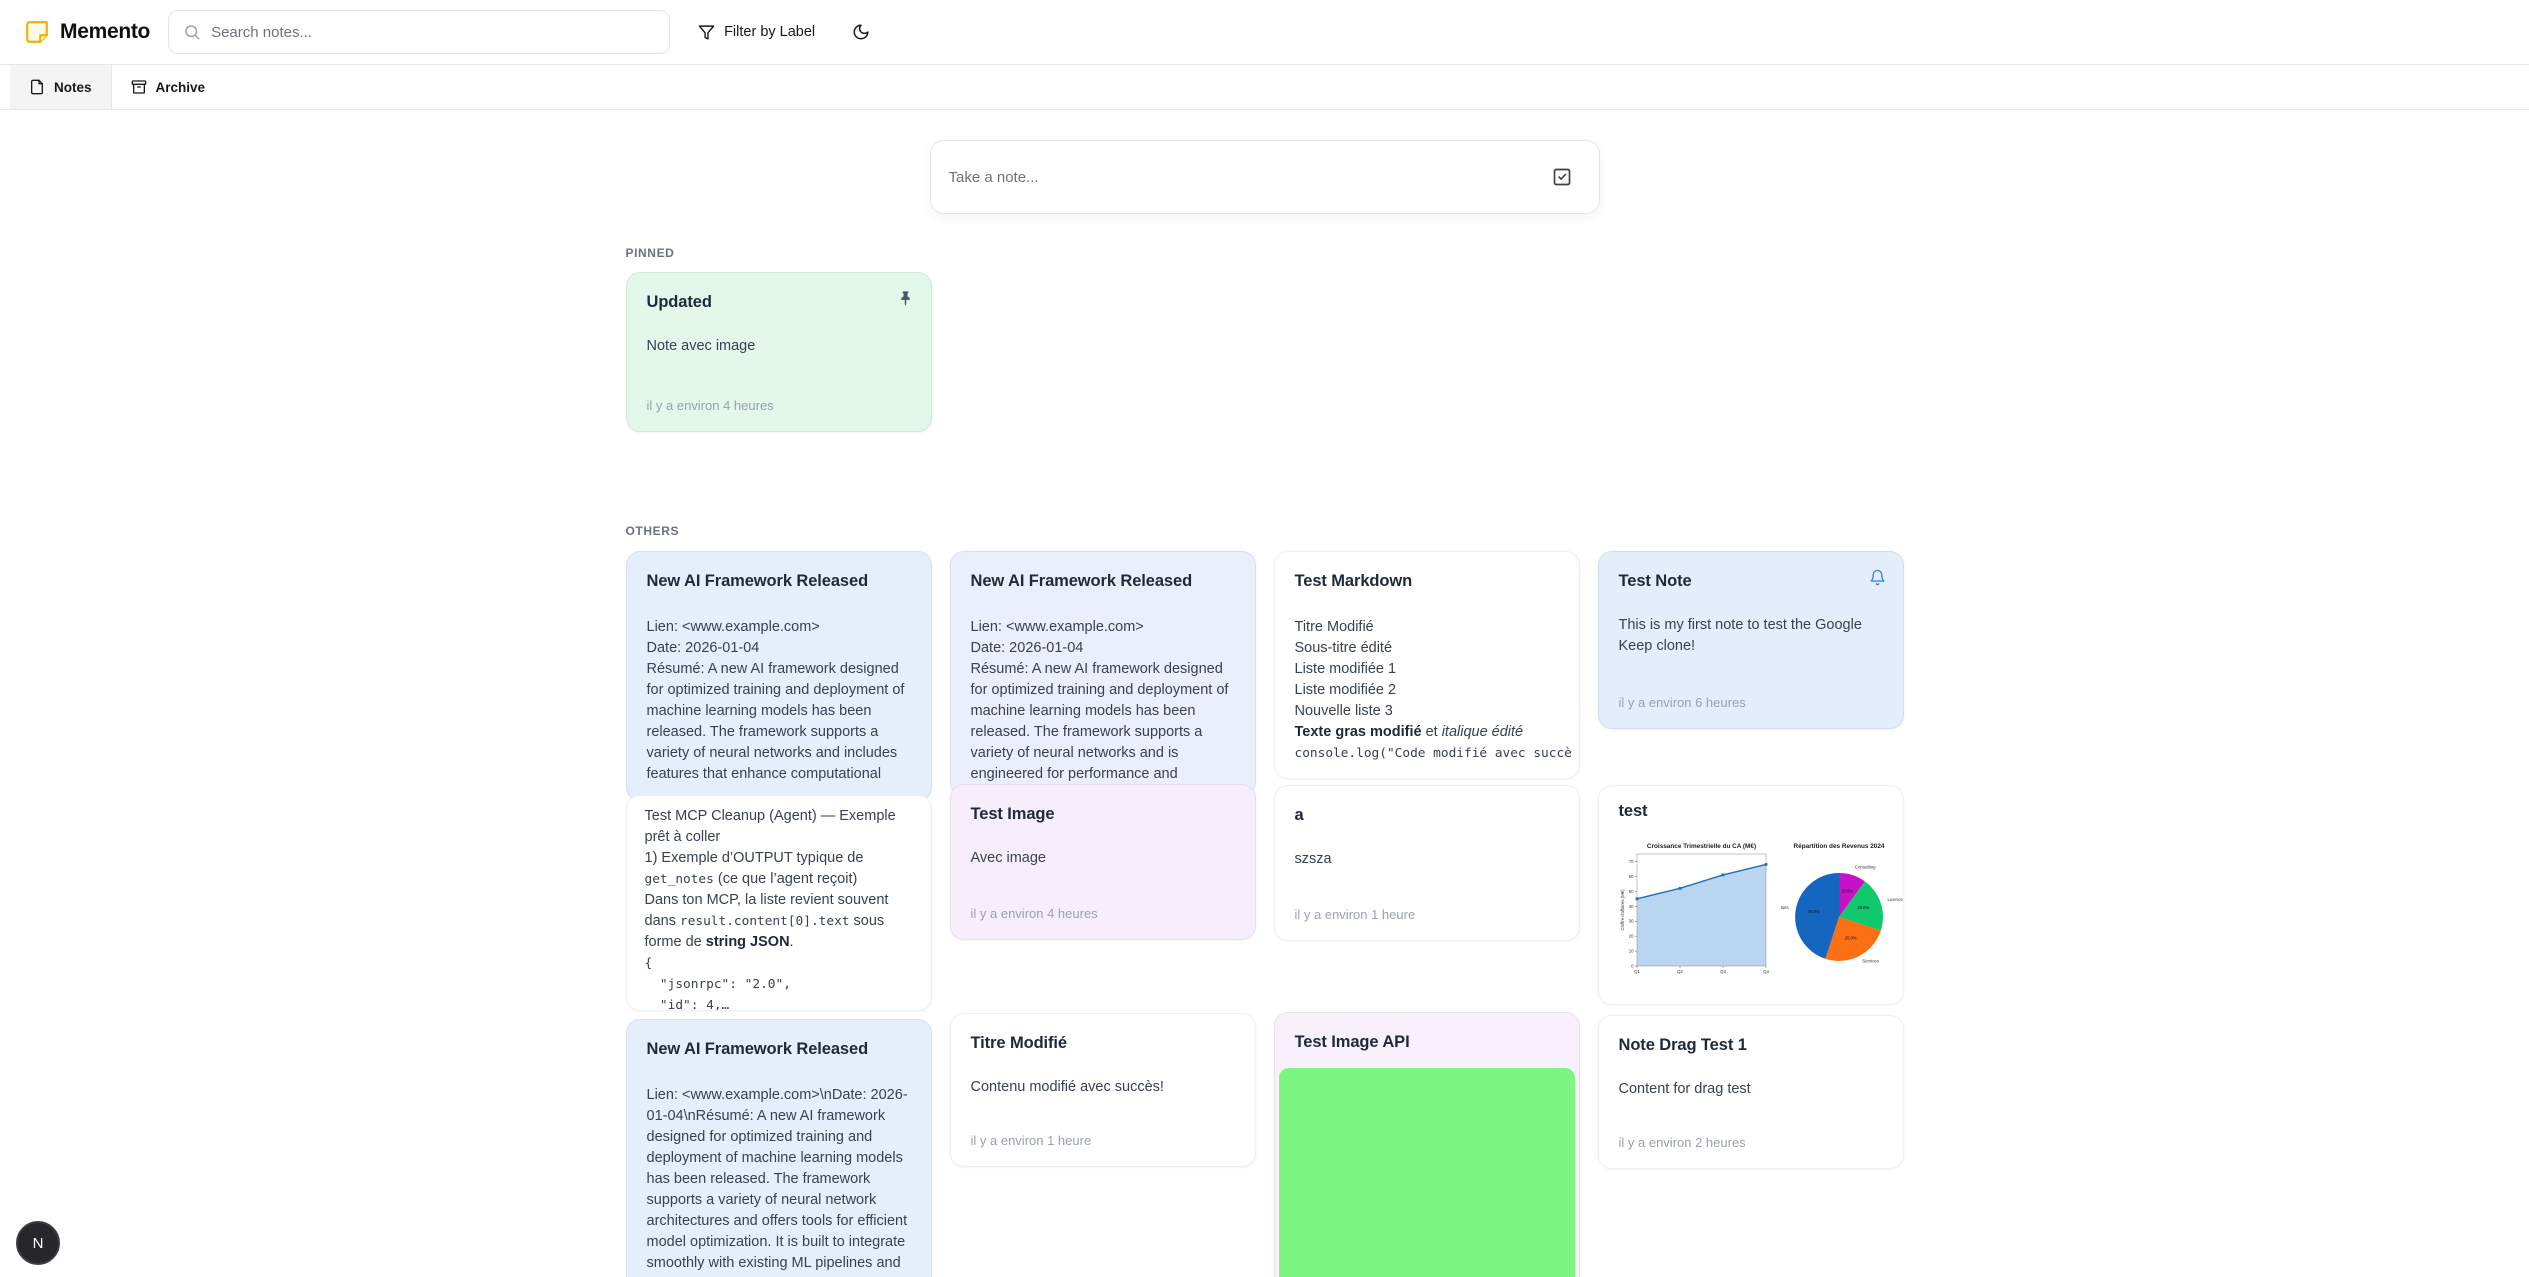 Image resolution: width=2529 pixels, height=1277 pixels. What do you see at coordinates (650, 253) in the screenshot?
I see `pinned-section-label: PINNED` at bounding box center [650, 253].